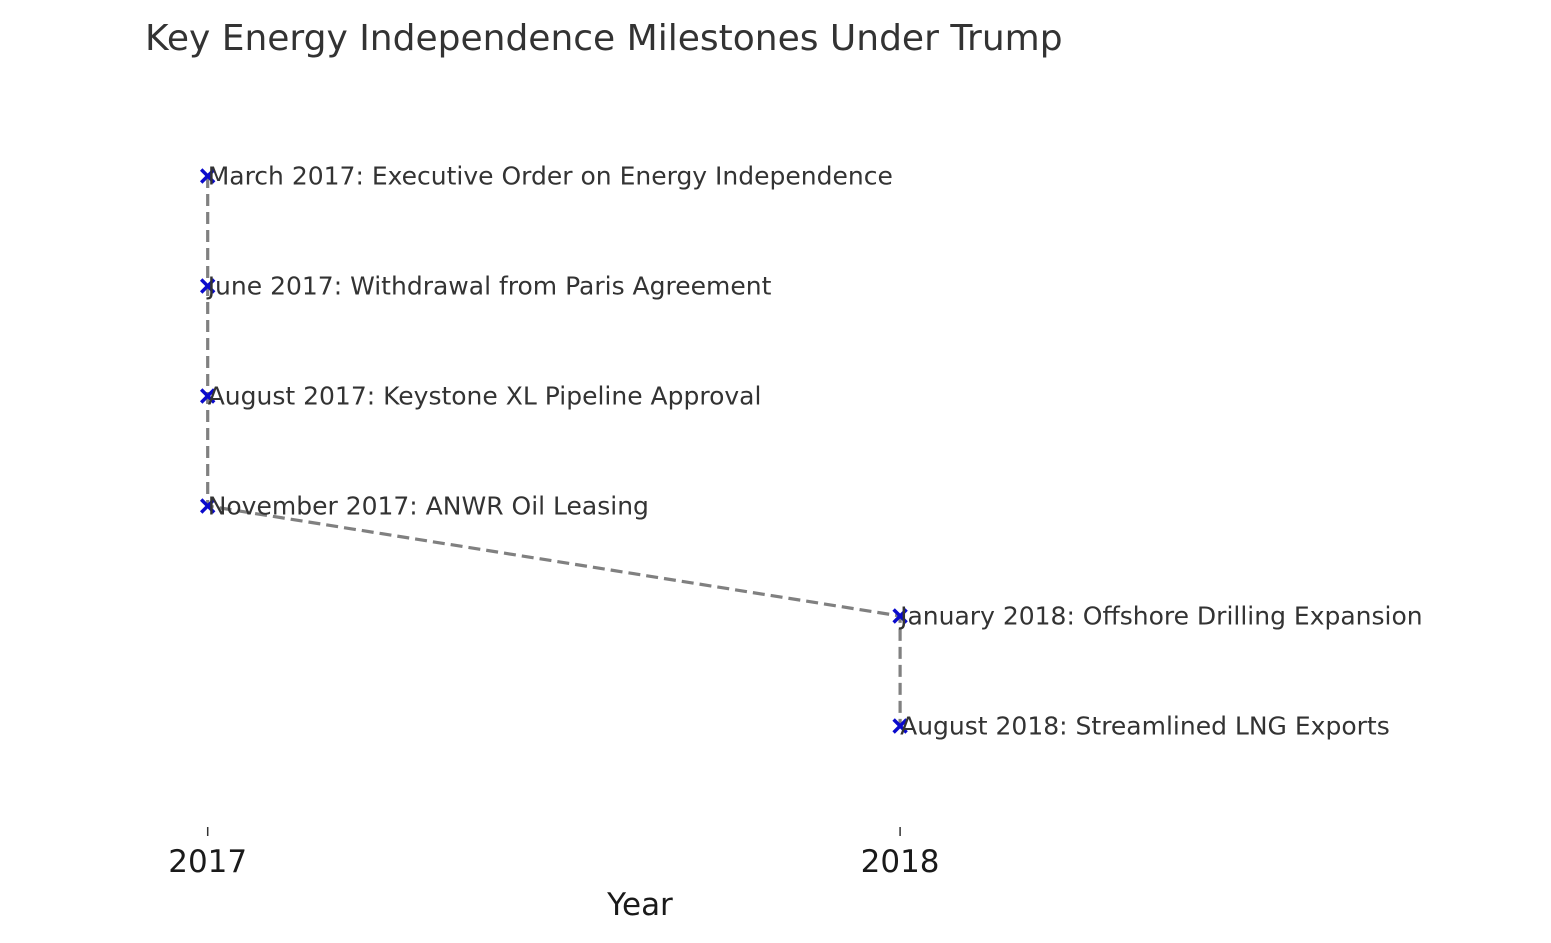  What do you see at coordinates (428, 506) in the screenshot?
I see `event-label-4: November 2017: ANWR Oil Leasing` at bounding box center [428, 506].